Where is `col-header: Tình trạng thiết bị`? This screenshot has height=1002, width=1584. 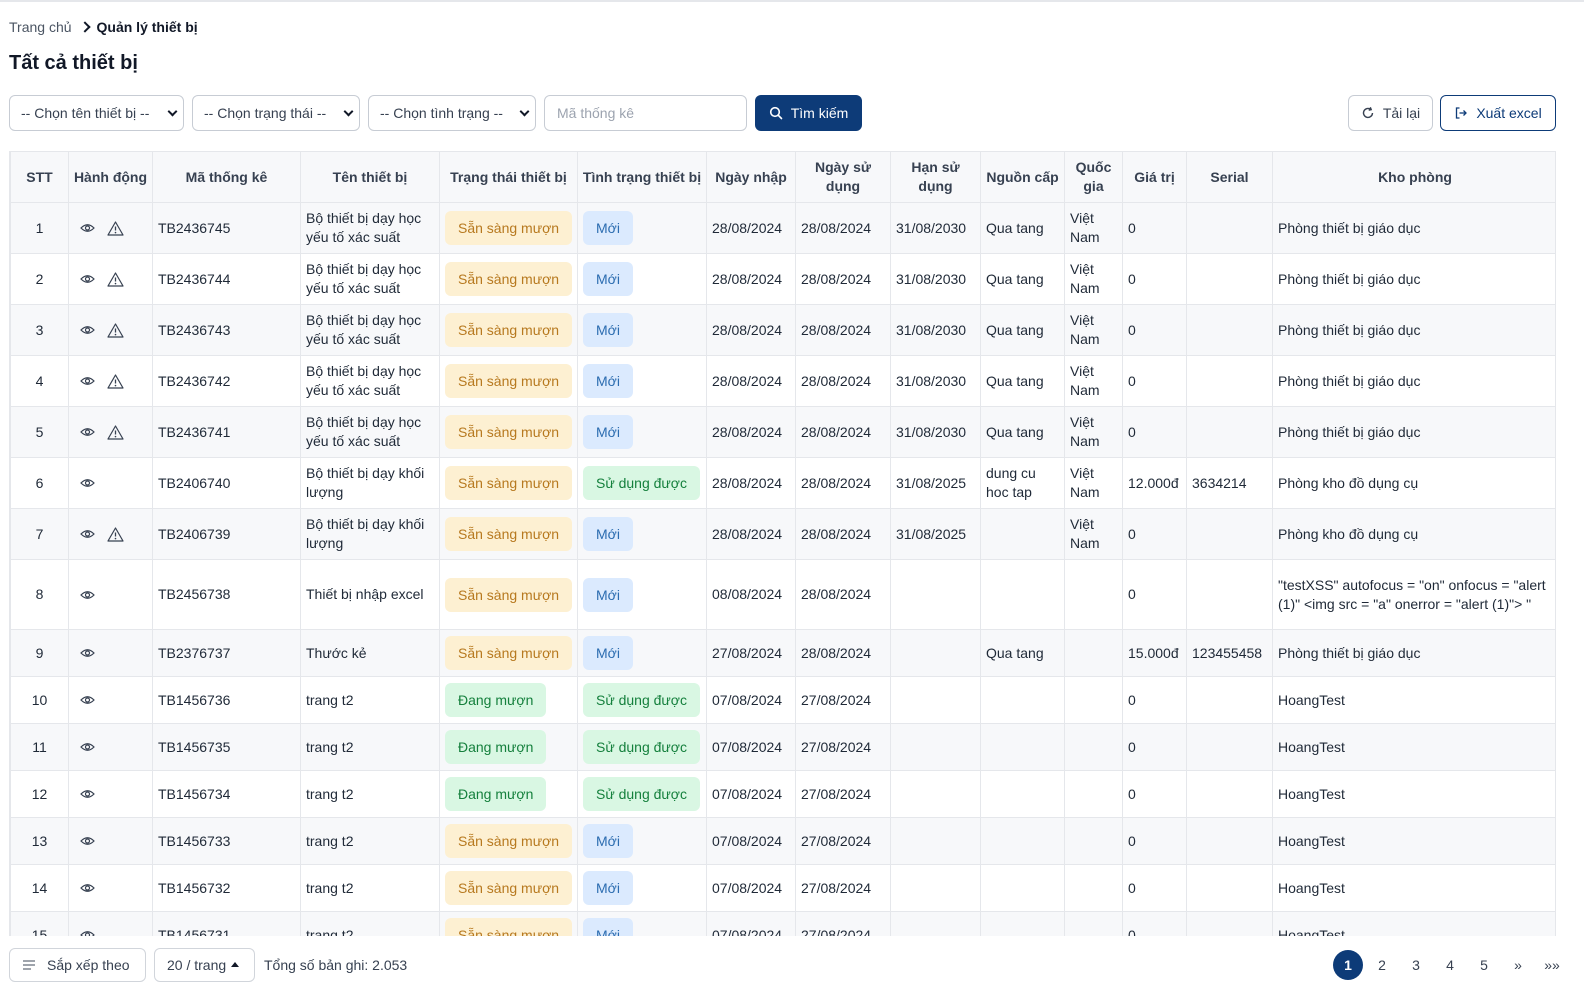
col-header: Tình trạng thiết bị is located at coordinates (642, 177).